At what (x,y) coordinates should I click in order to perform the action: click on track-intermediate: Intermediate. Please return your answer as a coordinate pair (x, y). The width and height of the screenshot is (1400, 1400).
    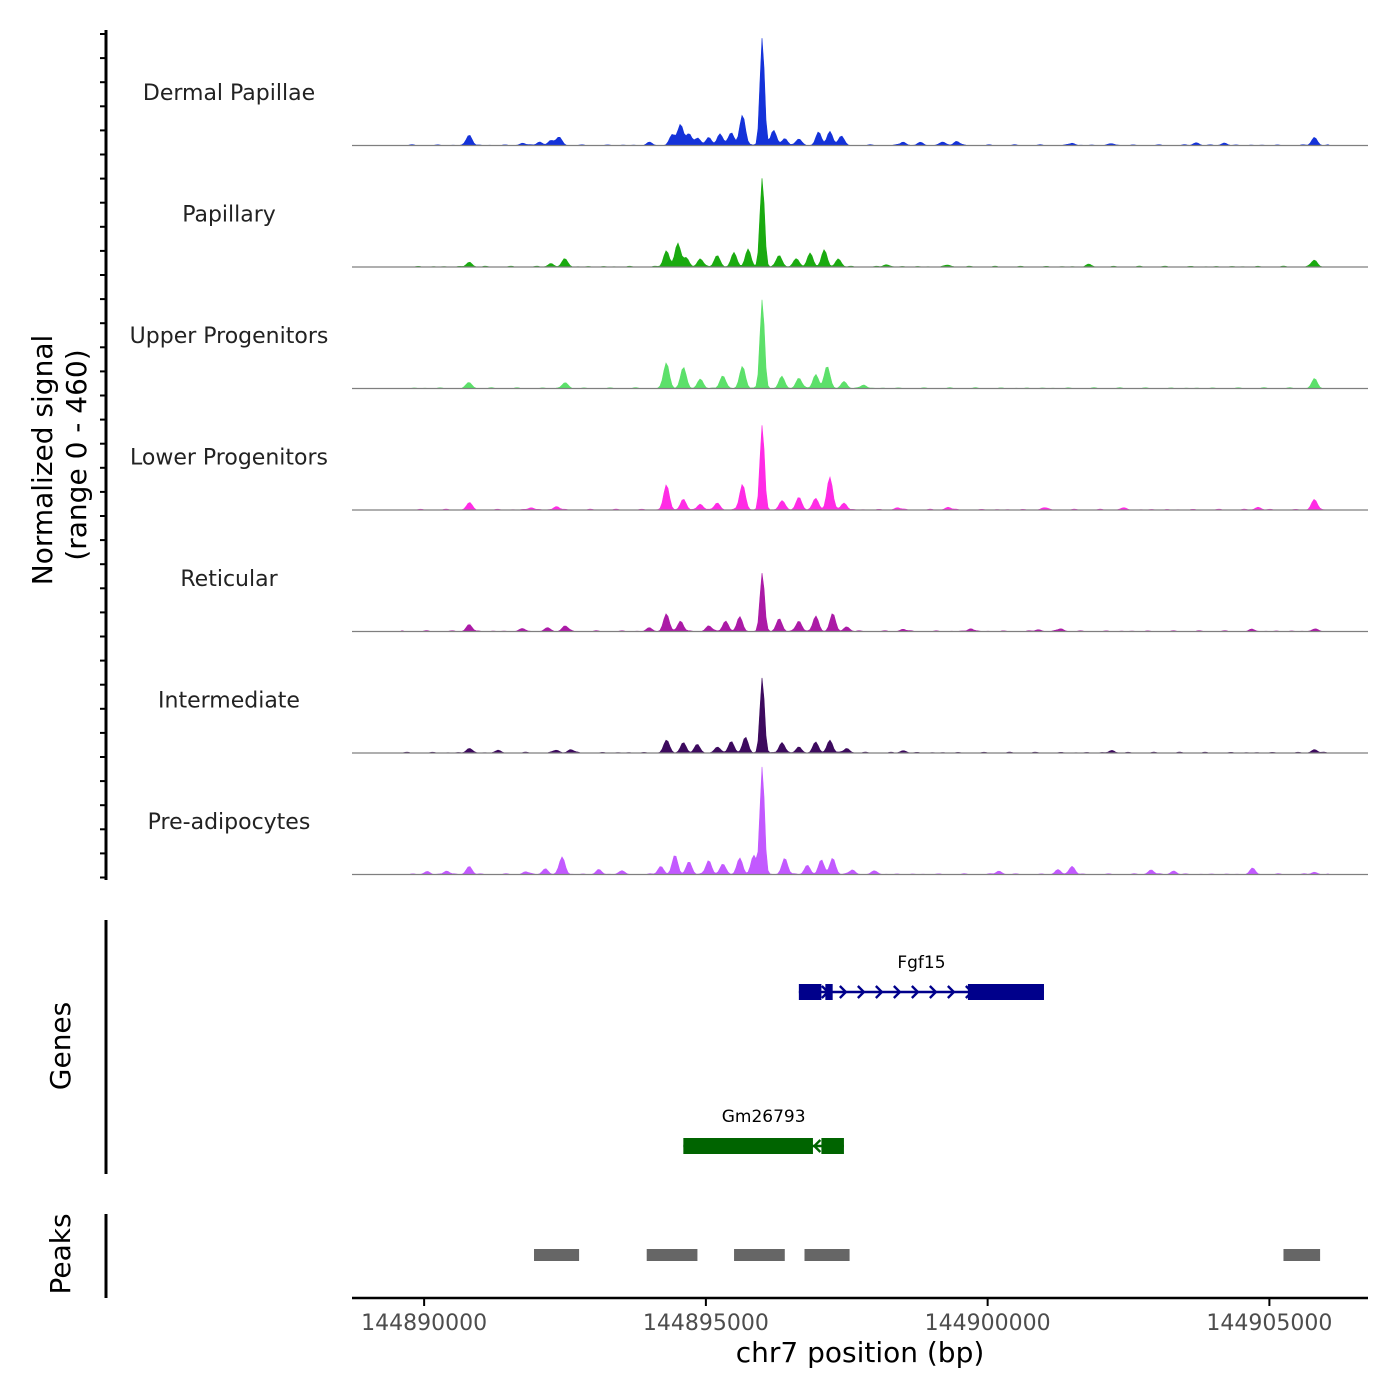
    Looking at the image, I should click on (763, 715).